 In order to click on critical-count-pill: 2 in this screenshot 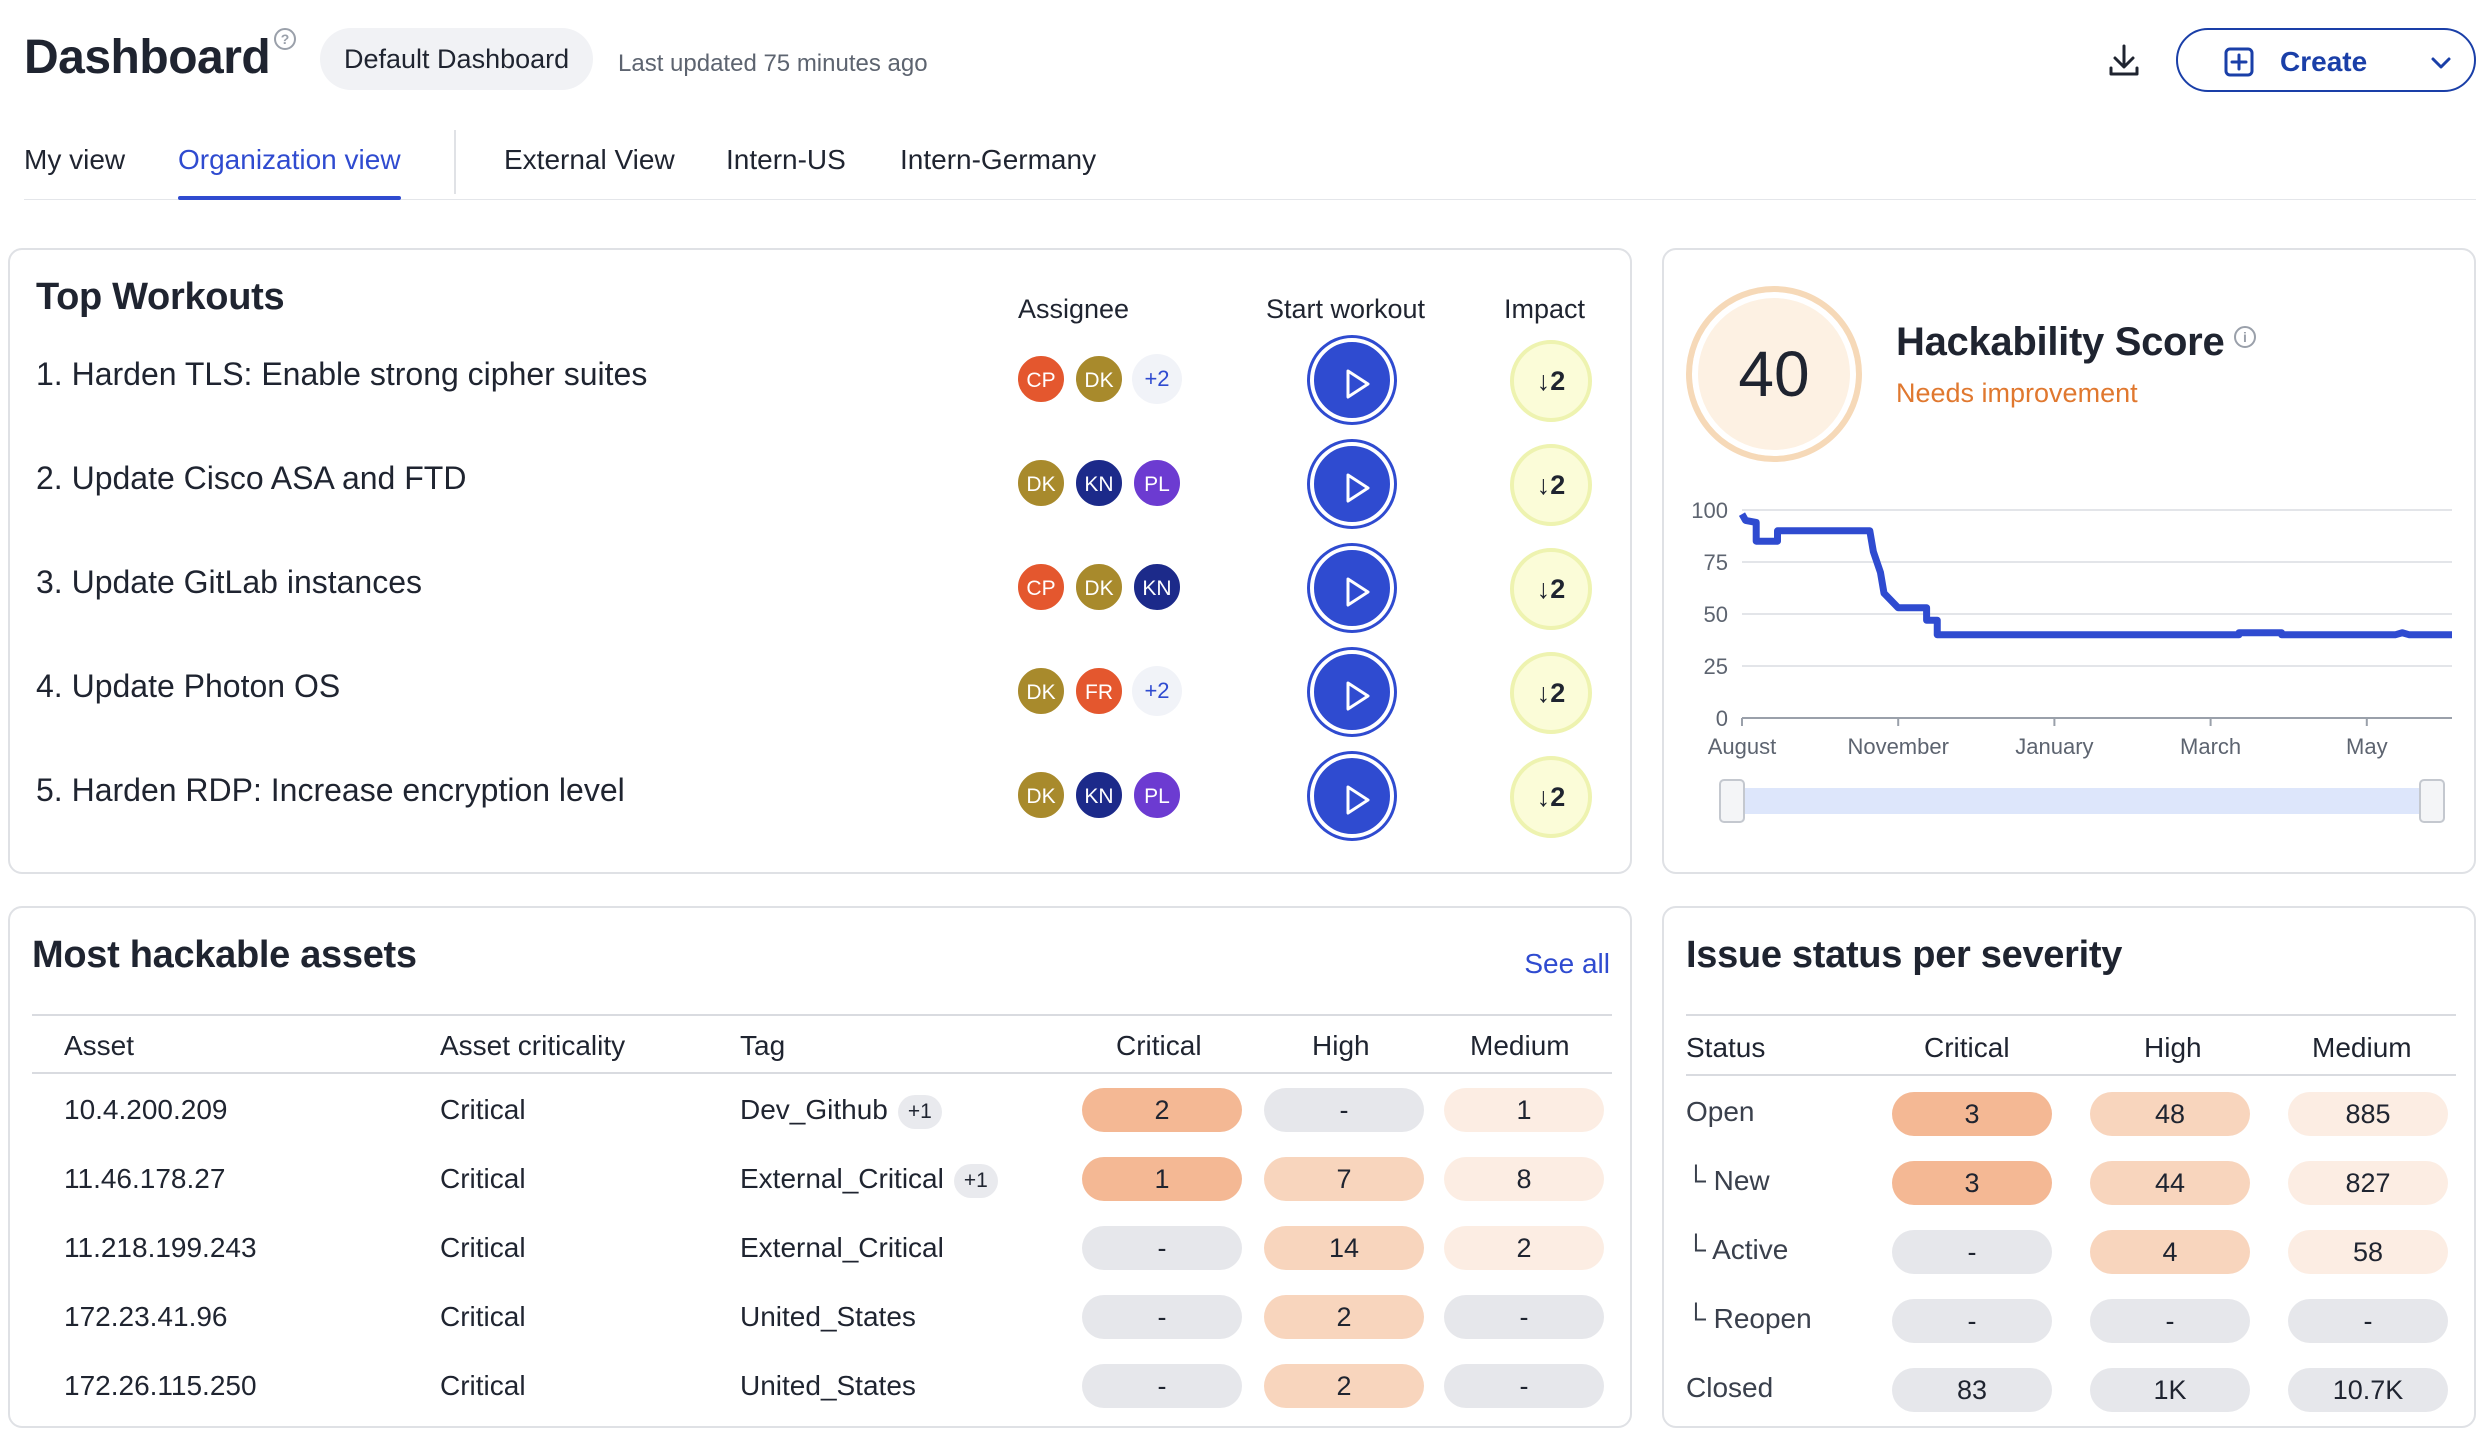, I will do `click(1162, 1110)`.